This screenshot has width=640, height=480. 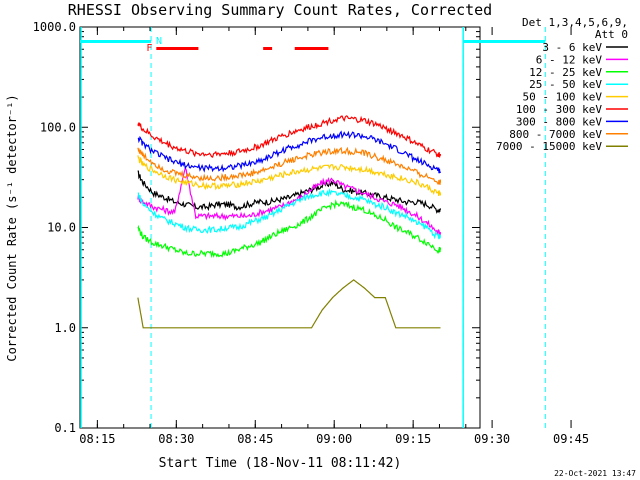 What do you see at coordinates (555, 134) in the screenshot?
I see `legend-label: 800 - 7000 keV` at bounding box center [555, 134].